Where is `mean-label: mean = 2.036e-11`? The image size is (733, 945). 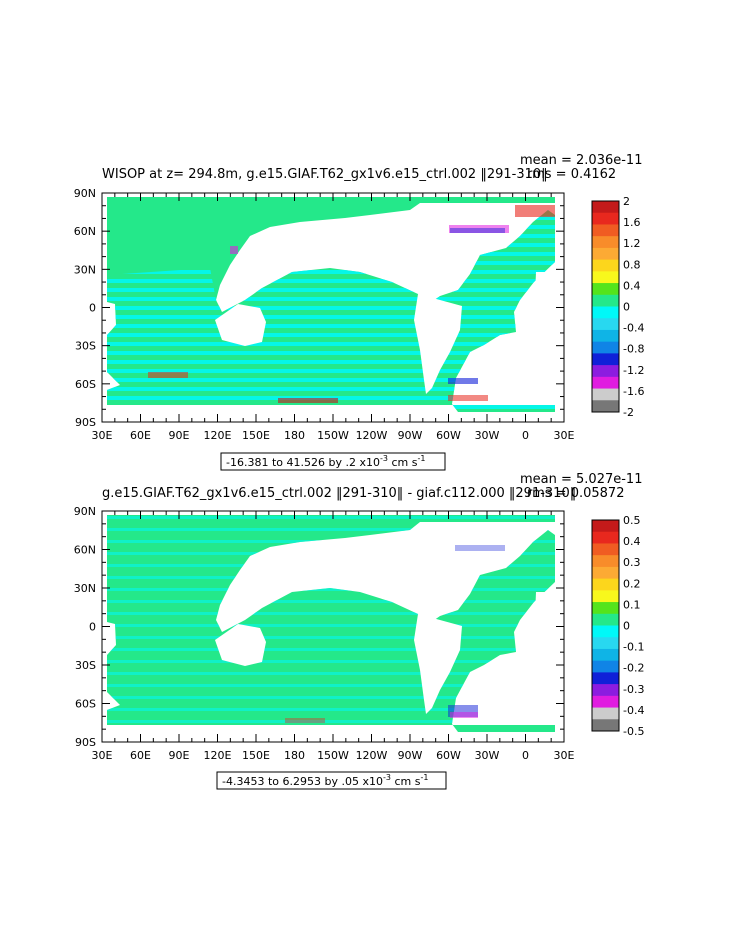
mean-label: mean = 2.036e-11 is located at coordinates (581, 160).